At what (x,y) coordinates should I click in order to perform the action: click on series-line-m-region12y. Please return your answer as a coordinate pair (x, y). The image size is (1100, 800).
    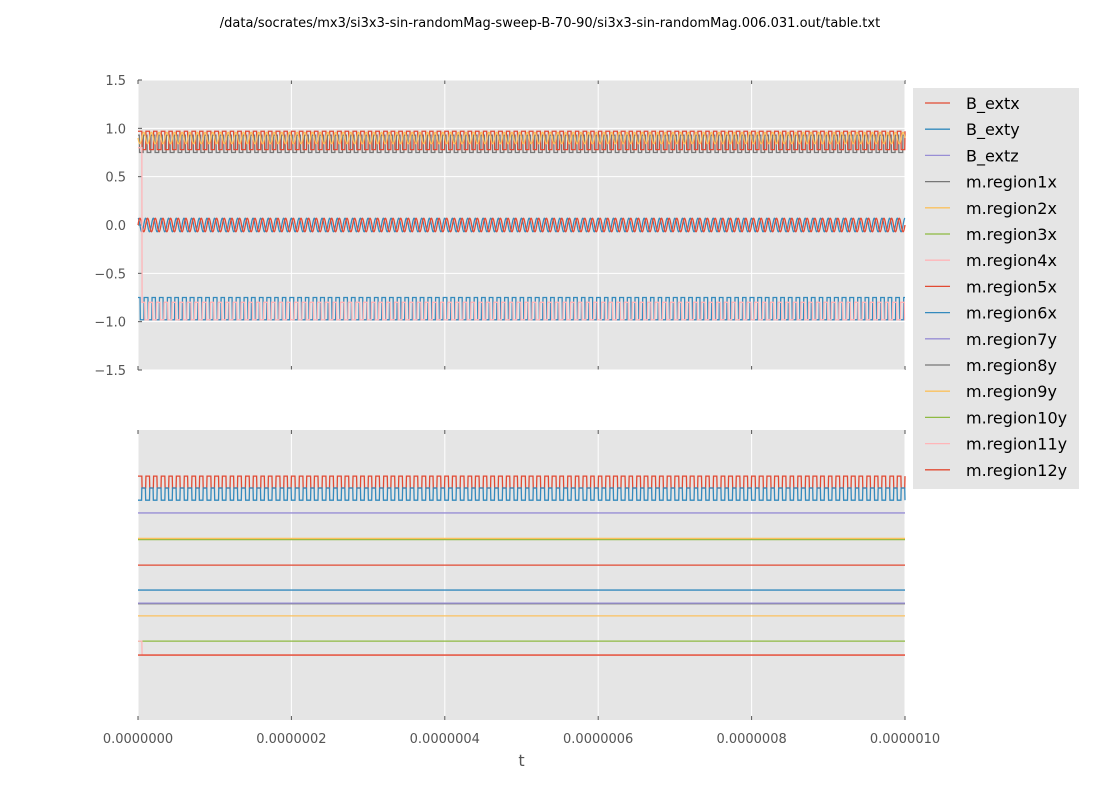
    Looking at the image, I should click on (522, 482).